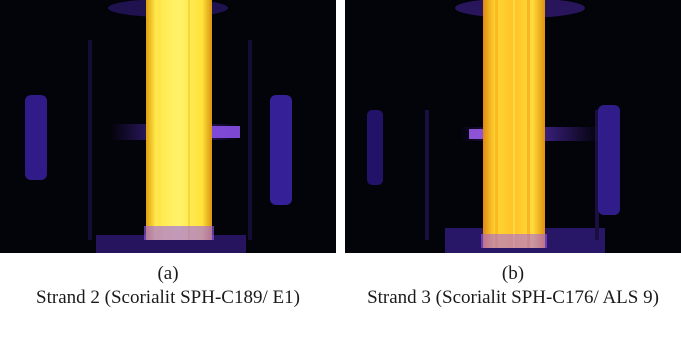  Describe the element at coordinates (168, 273) in the screenshot. I see `panel-label-a: (a)` at that location.